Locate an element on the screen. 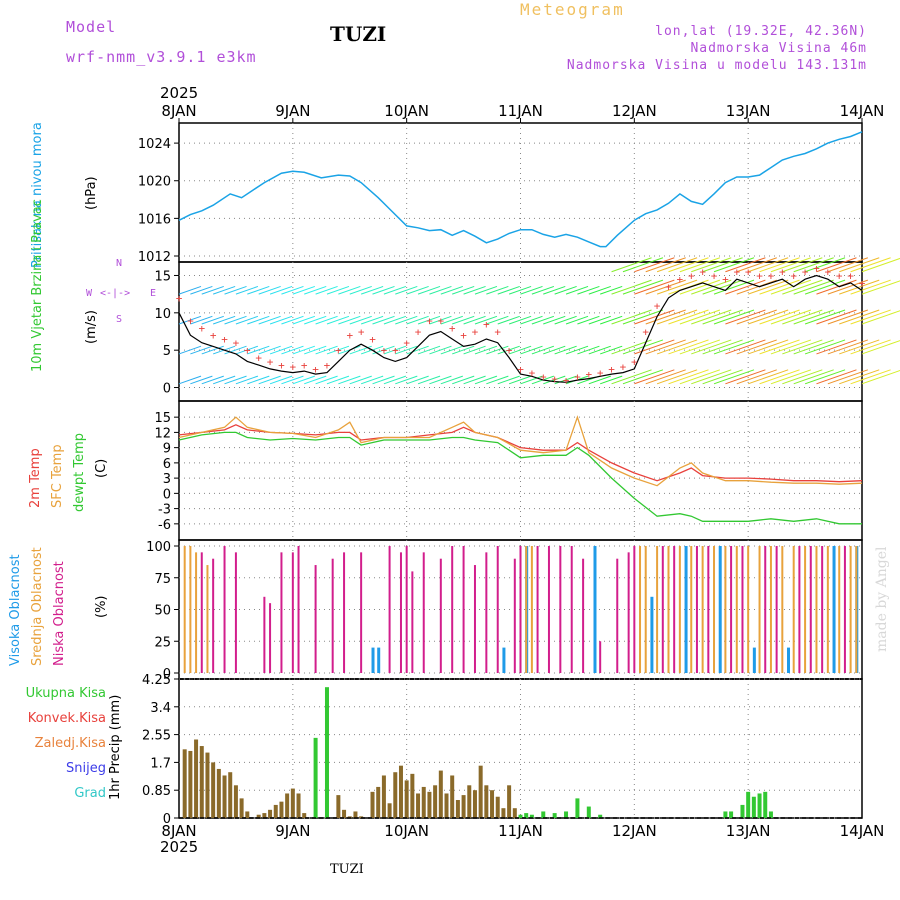  cloud-tick-label: 0 is located at coordinates (167, 674).